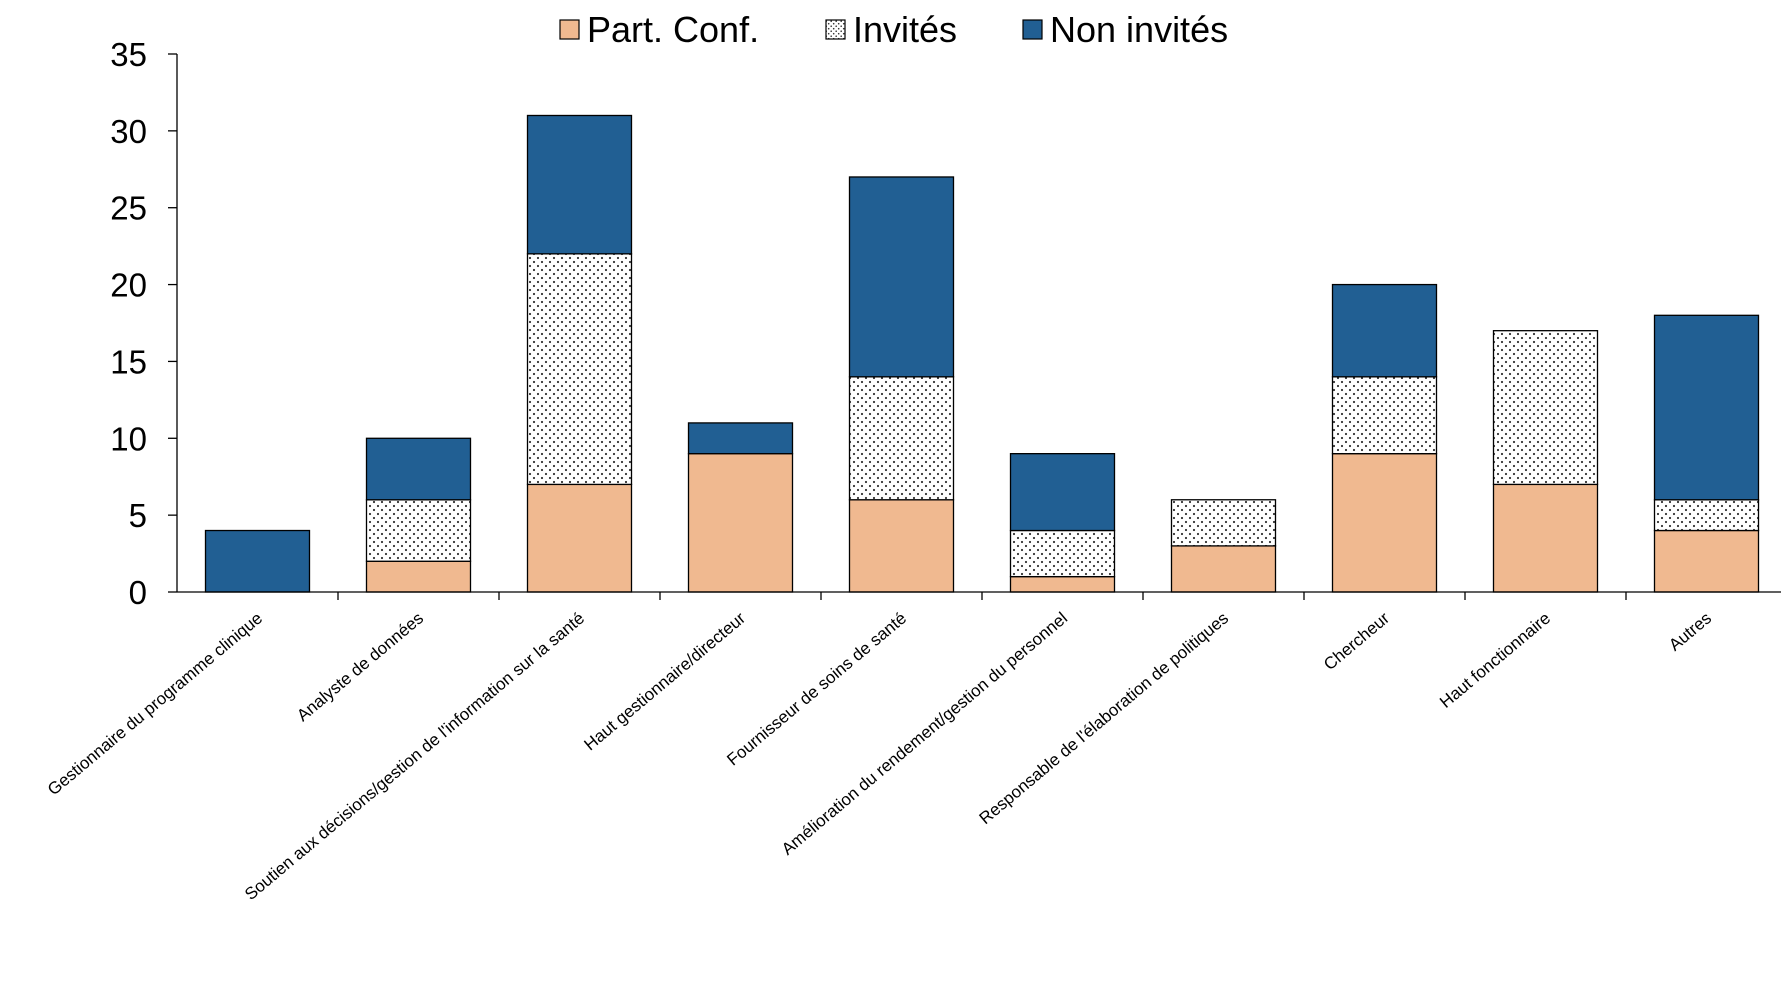  What do you see at coordinates (128, 208) in the screenshot?
I see `y-tick-label: 25` at bounding box center [128, 208].